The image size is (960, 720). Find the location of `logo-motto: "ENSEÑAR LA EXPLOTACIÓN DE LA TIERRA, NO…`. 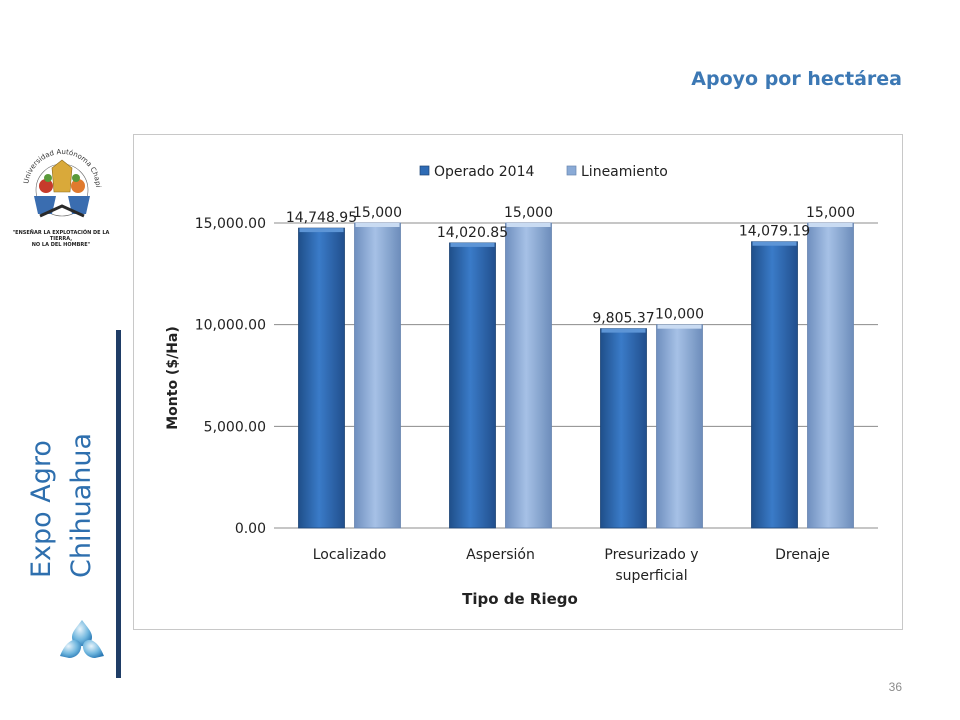

logo-motto: "ENSEÑAR LA EXPLOTACIÓN DE LA TIERRA, NO… is located at coordinates (61, 239).